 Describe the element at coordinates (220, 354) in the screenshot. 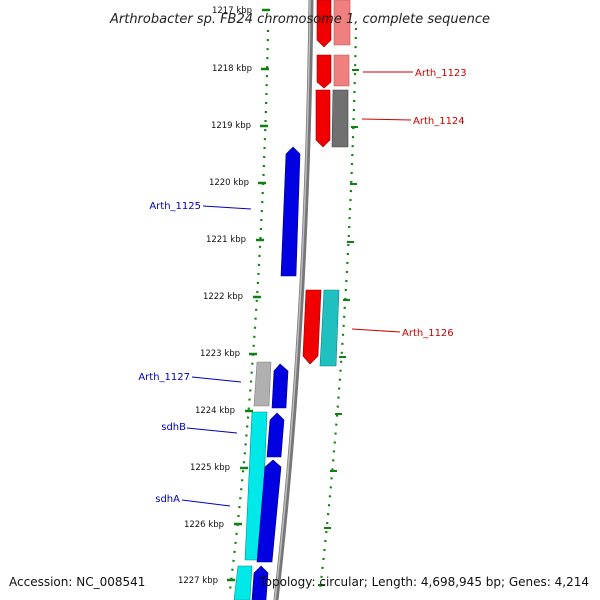

I see `kbp-label-1223: 1223 kbp` at that location.